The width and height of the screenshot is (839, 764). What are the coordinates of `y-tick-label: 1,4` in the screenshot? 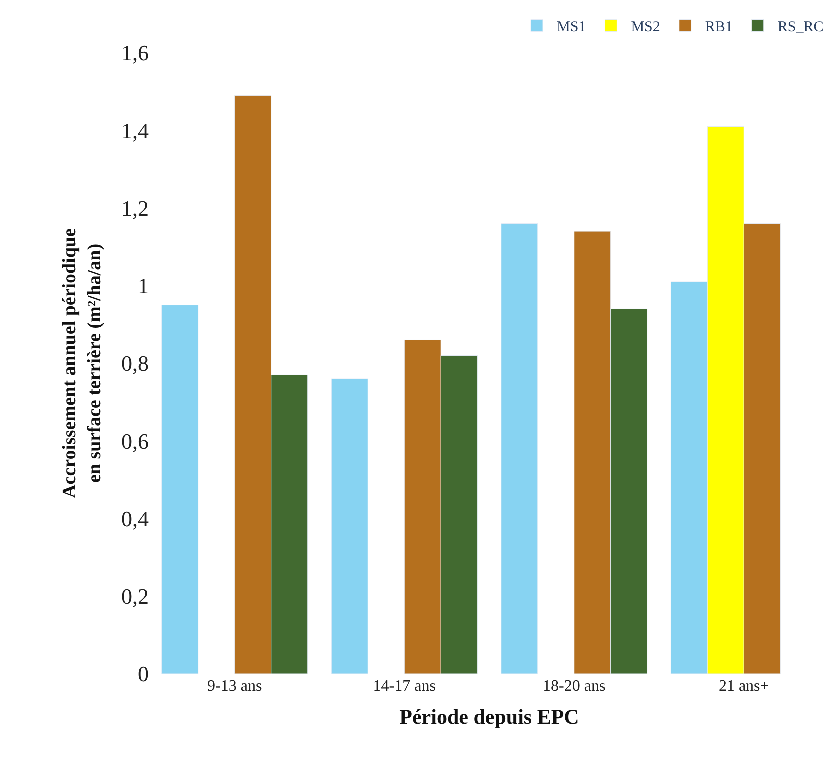 It's located at (135, 131).